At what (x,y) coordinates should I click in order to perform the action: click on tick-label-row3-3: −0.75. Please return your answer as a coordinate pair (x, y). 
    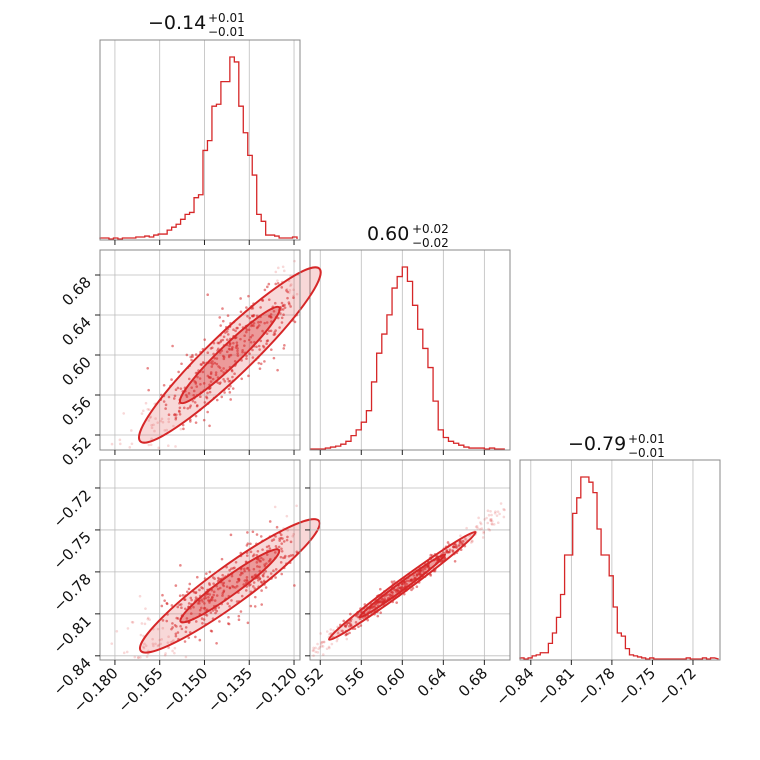
    Looking at the image, I should click on (72, 550).